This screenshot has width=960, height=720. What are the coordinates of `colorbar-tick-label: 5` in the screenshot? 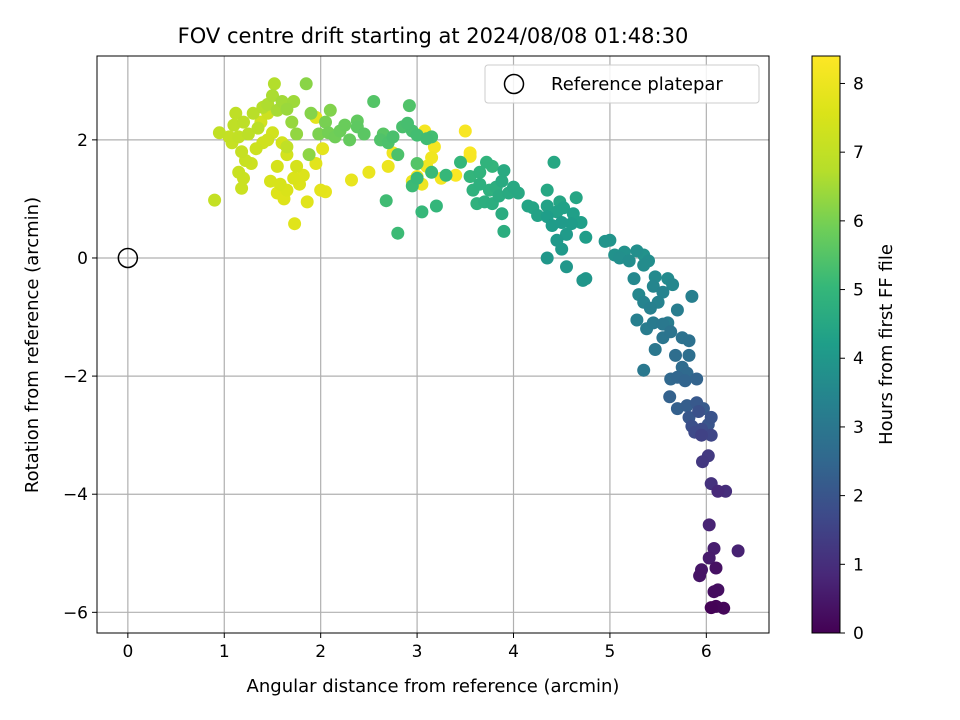 It's located at (858, 291).